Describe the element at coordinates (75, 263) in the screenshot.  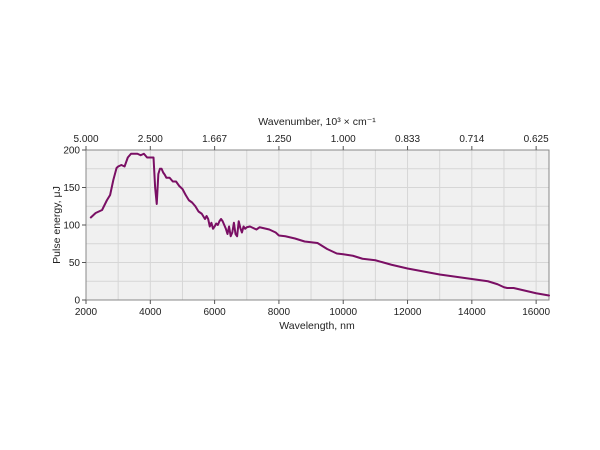
I see `y-tick-label: 50` at that location.